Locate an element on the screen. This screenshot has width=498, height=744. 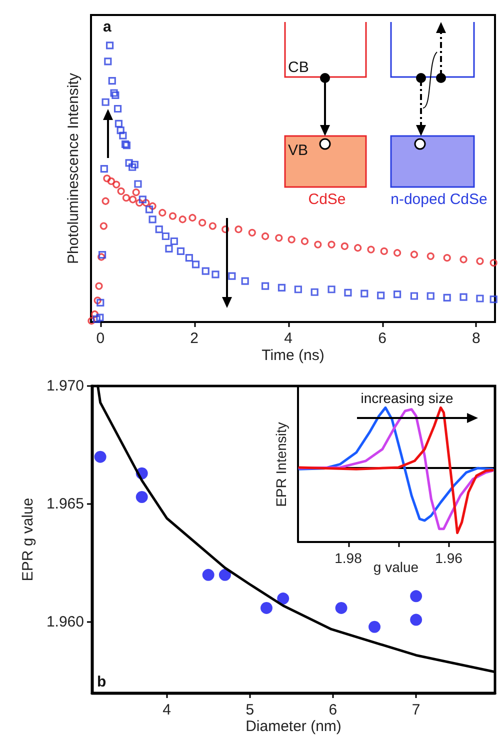
x-tick-label: 1.98 is located at coordinates (348, 558).